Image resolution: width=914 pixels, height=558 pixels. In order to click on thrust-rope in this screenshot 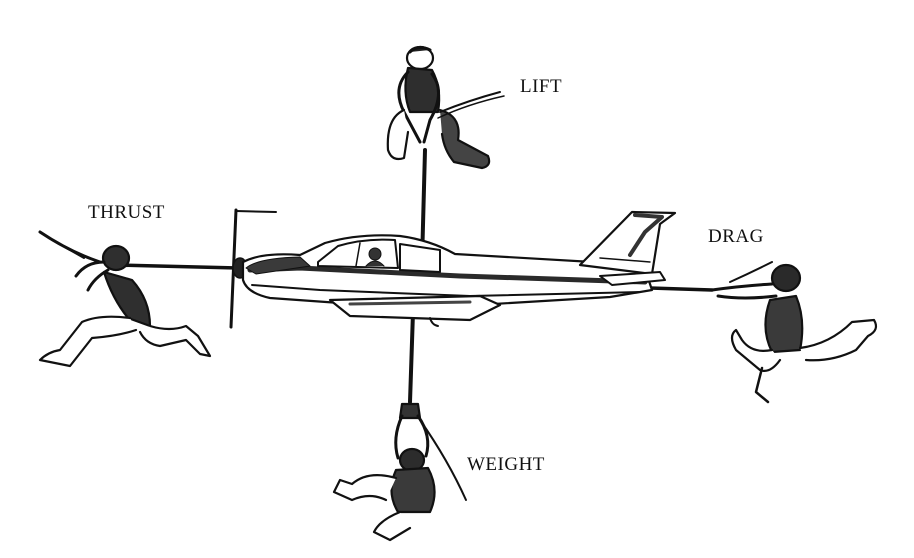, I will do `click(176, 266)`.